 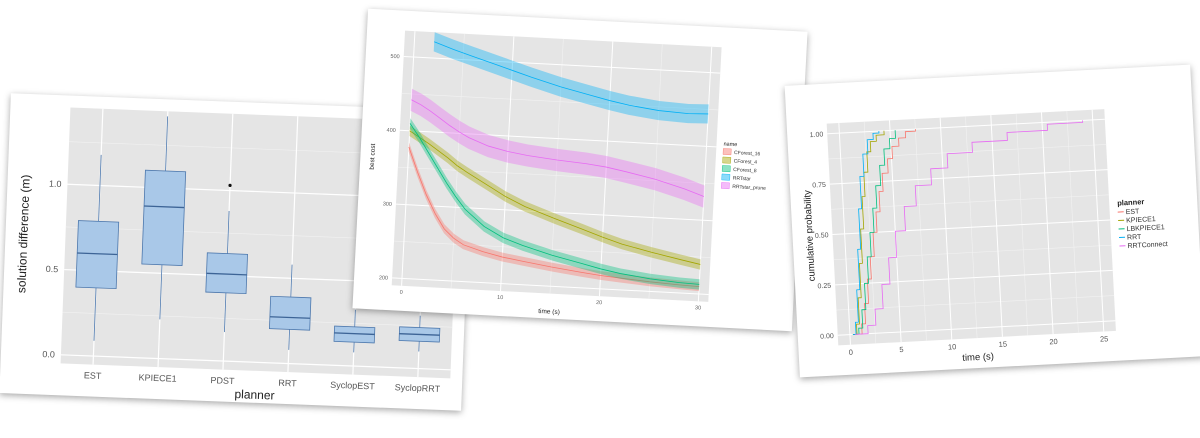 What do you see at coordinates (390, 131) in the screenshot?
I see `y-tick-label: 400` at bounding box center [390, 131].